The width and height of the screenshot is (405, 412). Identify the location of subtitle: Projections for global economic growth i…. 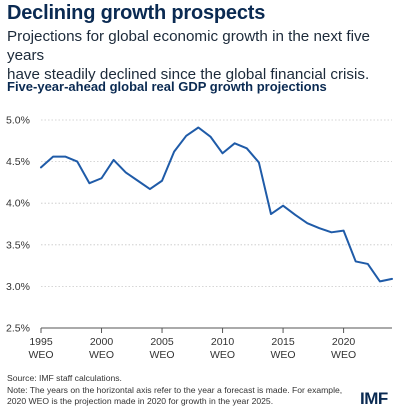
(204, 55).